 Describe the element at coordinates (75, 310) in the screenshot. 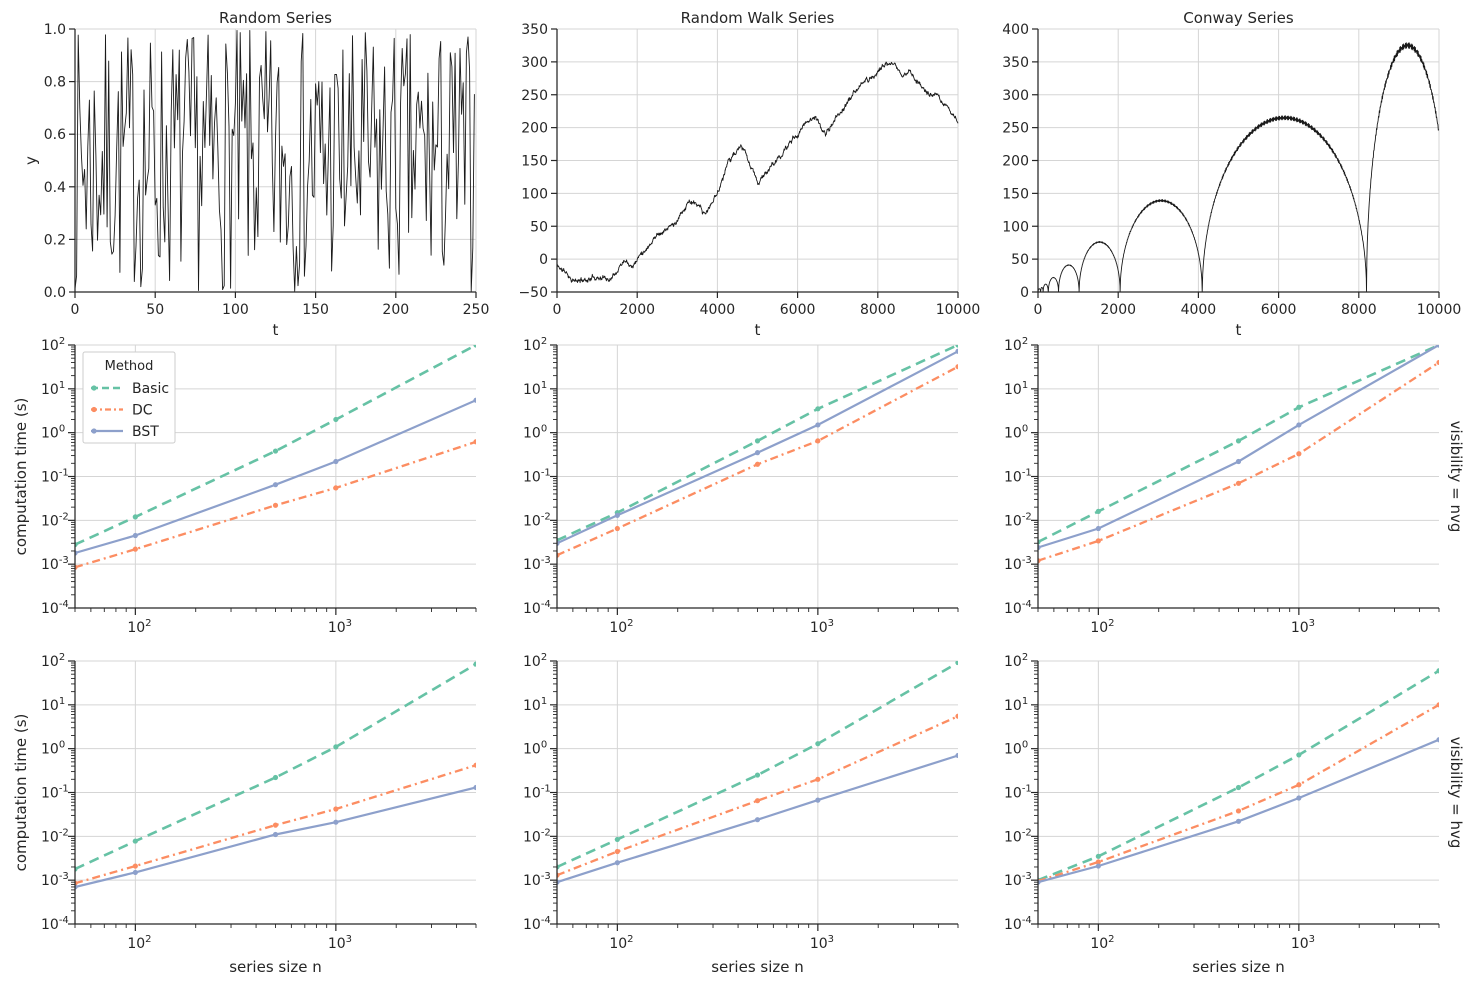

I see `x-tick-label: 0` at that location.